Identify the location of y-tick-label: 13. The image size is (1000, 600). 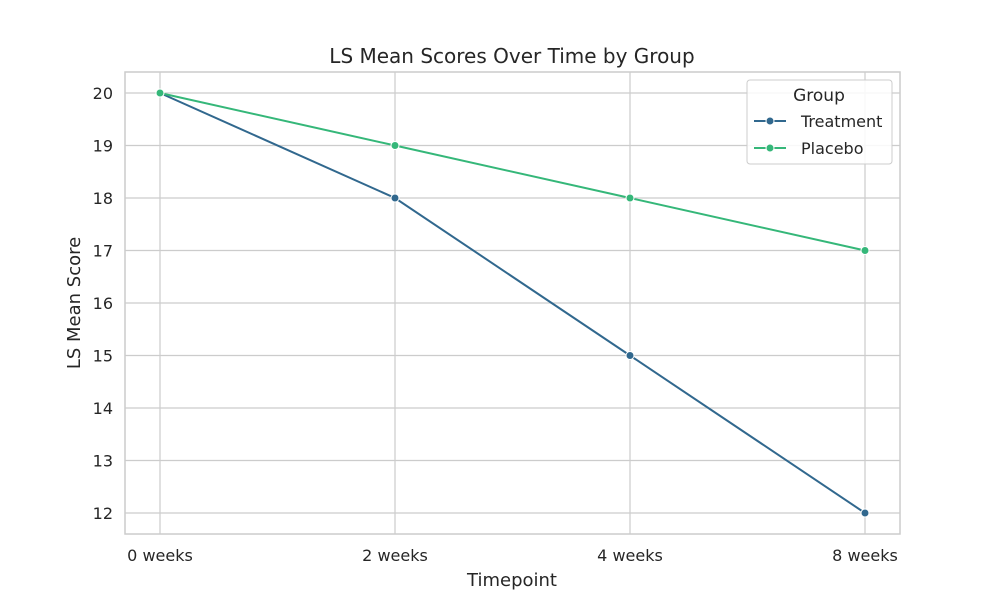
(103, 461).